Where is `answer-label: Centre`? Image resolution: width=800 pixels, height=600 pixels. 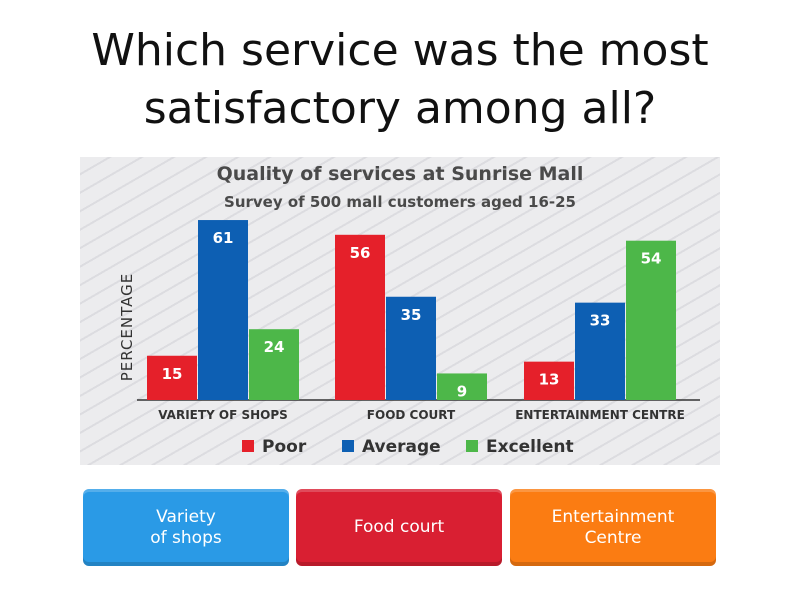 answer-label: Centre is located at coordinates (613, 537).